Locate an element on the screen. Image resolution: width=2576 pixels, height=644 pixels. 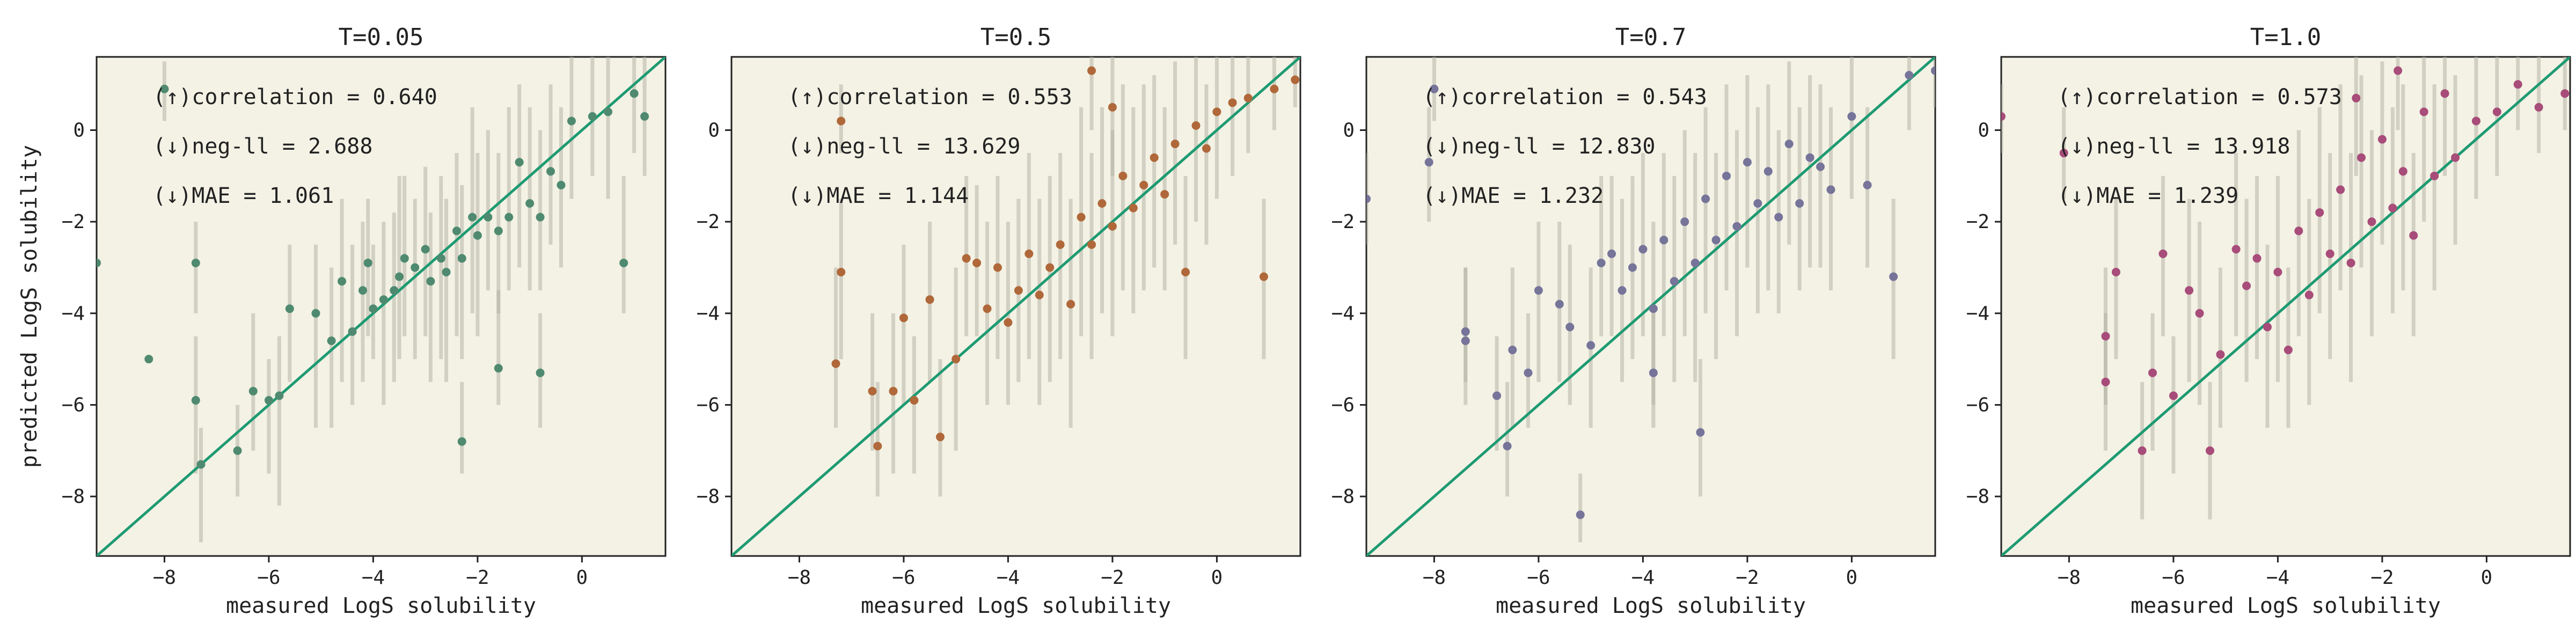
panel-title: T=0.7 is located at coordinates (1650, 37).